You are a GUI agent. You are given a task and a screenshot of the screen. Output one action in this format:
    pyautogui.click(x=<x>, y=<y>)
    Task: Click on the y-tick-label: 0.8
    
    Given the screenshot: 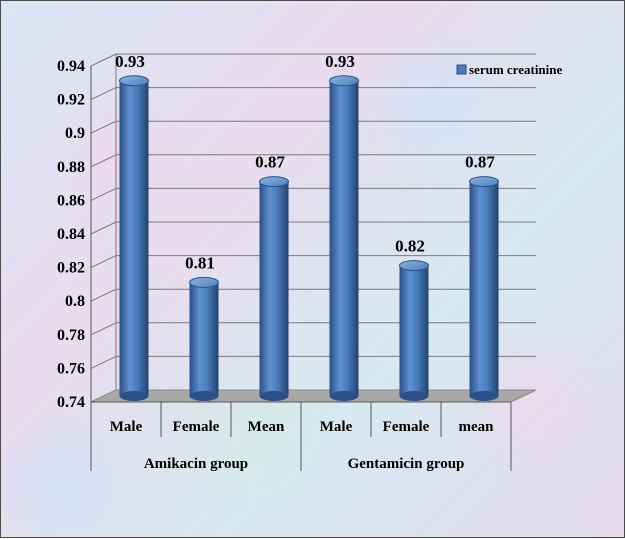 What is the action you would take?
    pyautogui.click(x=75, y=301)
    